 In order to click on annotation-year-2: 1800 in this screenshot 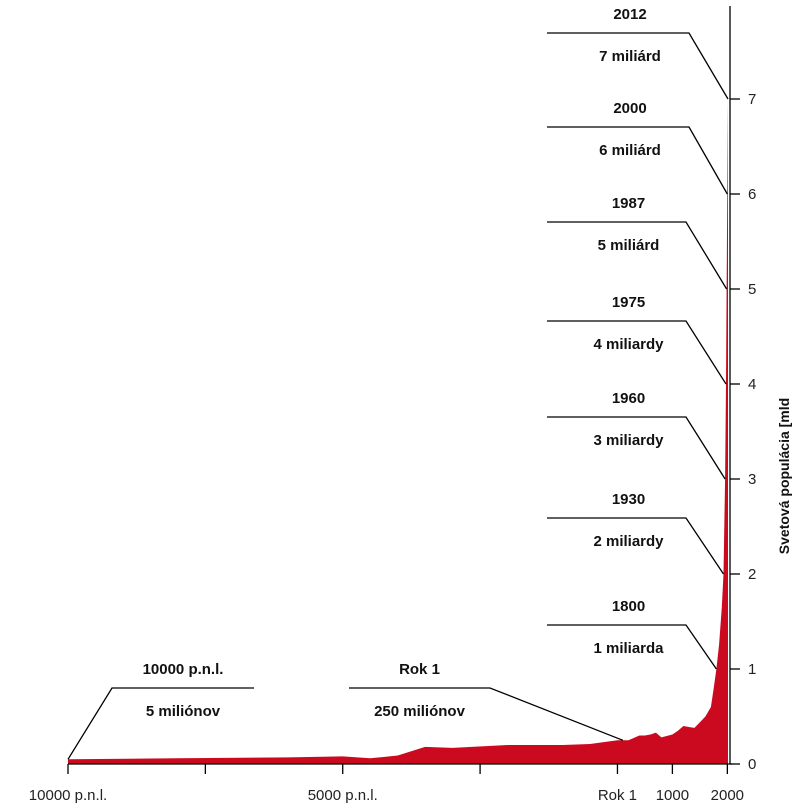, I will do `click(628, 606)`.